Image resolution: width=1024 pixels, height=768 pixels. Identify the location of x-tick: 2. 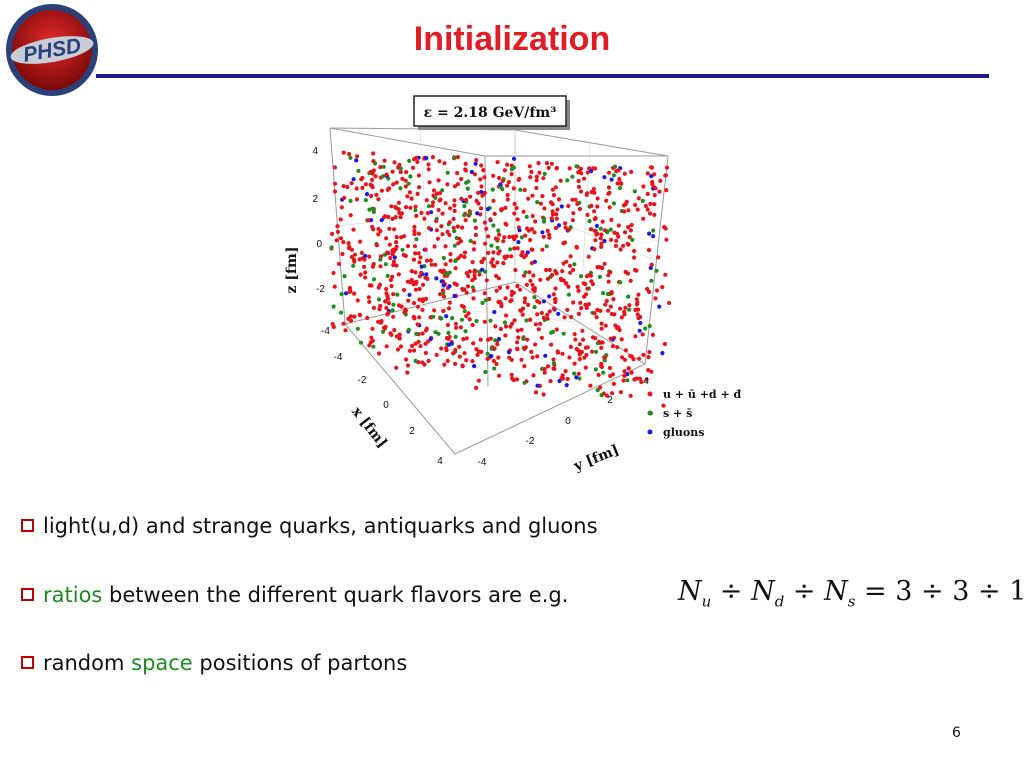
(412, 431).